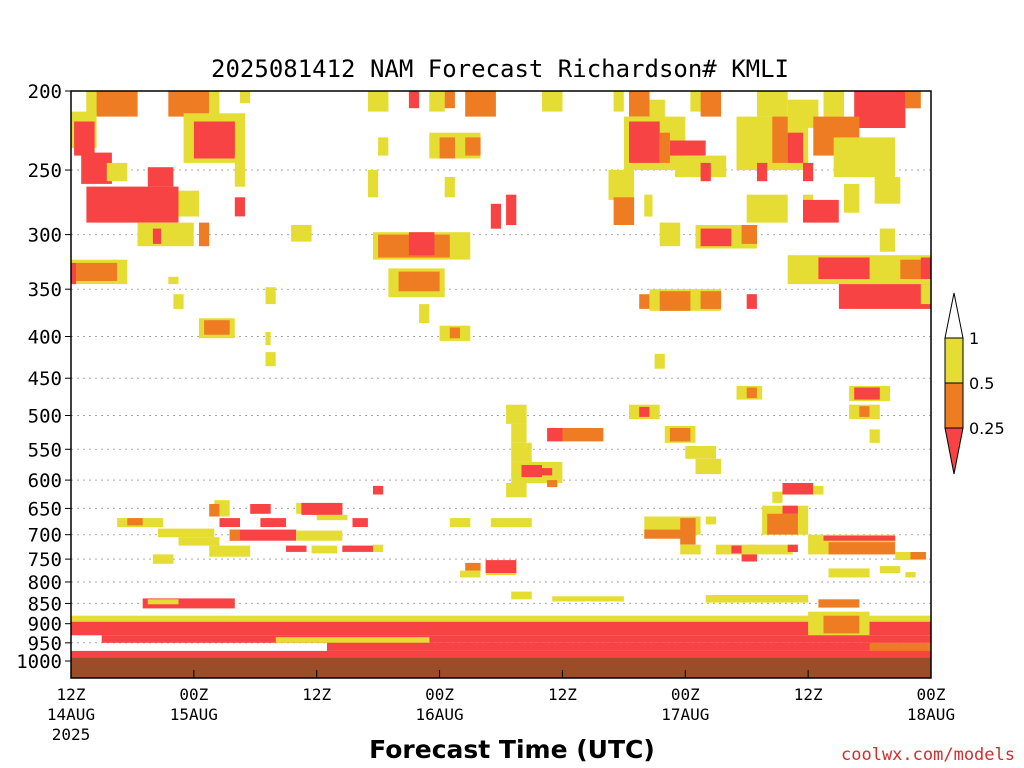 This screenshot has height=768, width=1024. I want to click on y-tick-label-800: 800, so click(45, 583).